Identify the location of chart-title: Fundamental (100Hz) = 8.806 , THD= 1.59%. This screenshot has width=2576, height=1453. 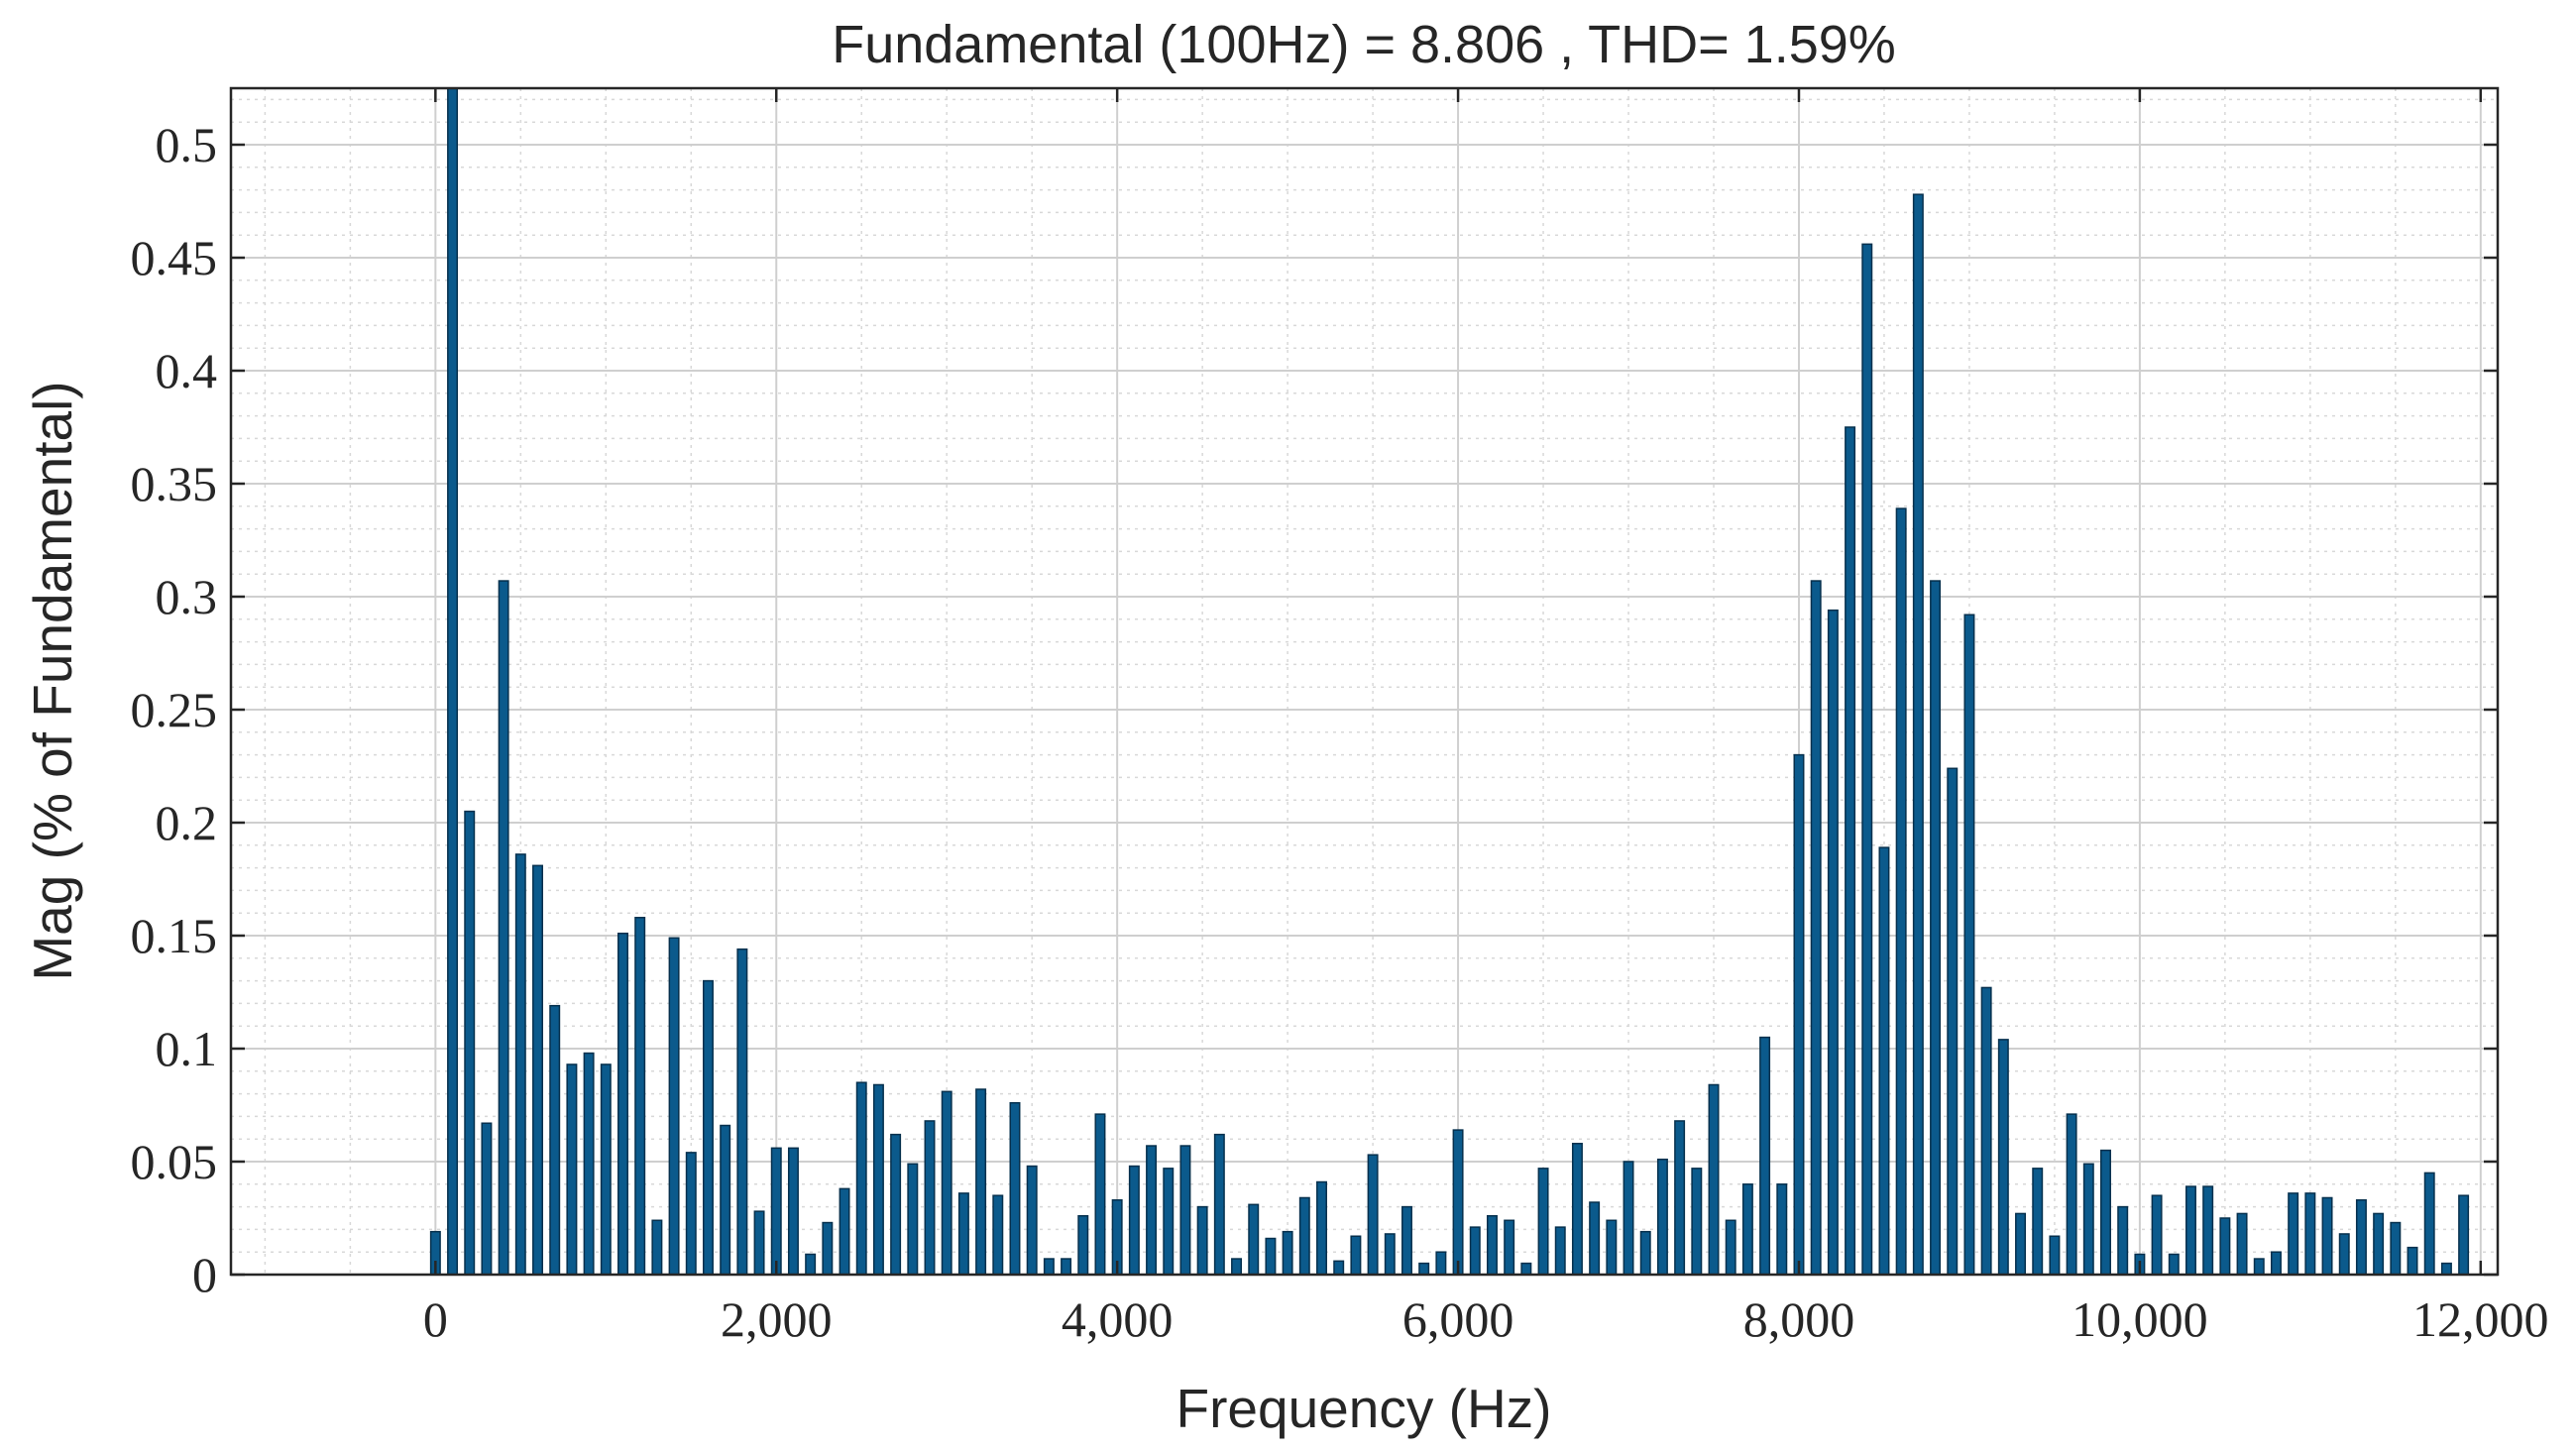
(1364, 44).